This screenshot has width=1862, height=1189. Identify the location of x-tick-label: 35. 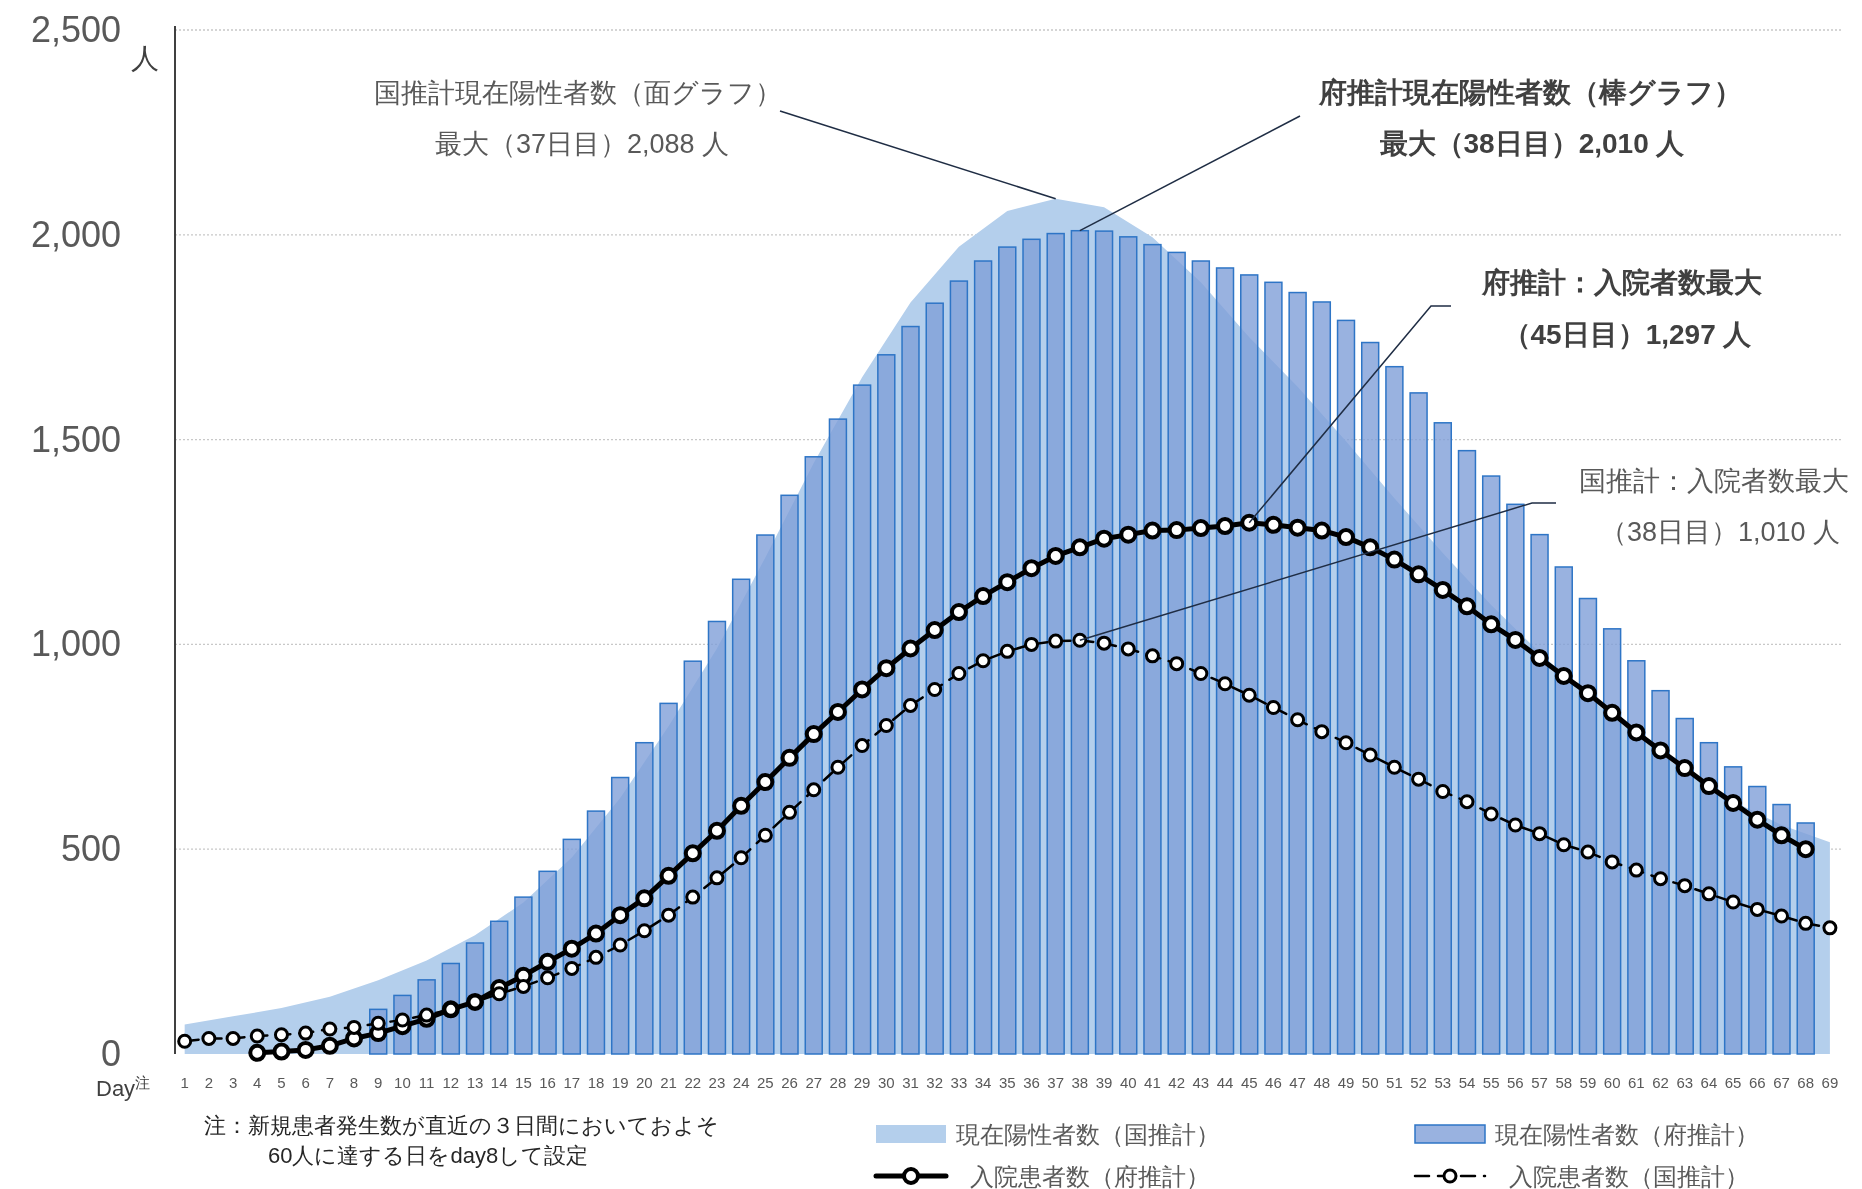
(1007, 1082).